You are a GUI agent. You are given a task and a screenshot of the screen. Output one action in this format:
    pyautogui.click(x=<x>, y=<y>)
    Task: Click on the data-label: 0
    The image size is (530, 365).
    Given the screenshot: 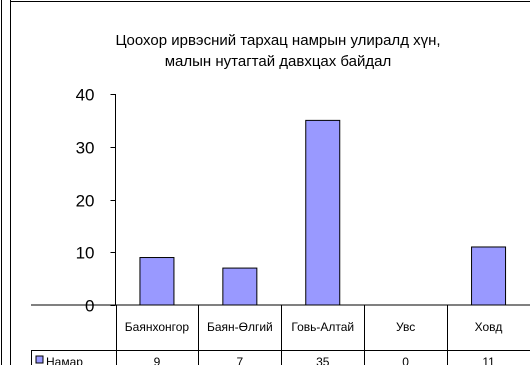 What is the action you would take?
    pyautogui.click(x=405, y=360)
    